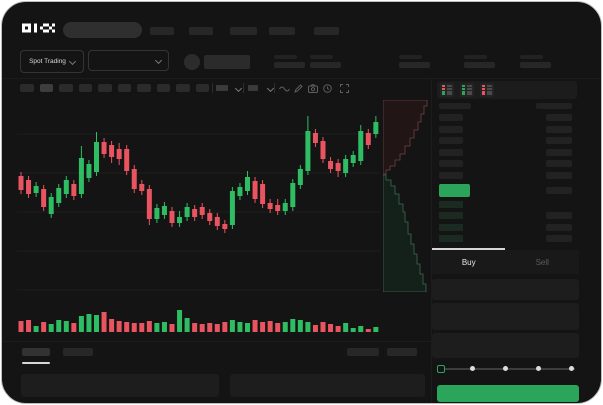 Image resolution: width=603 pixels, height=405 pixels. What do you see at coordinates (327, 88) in the screenshot?
I see `clock-icon` at bounding box center [327, 88].